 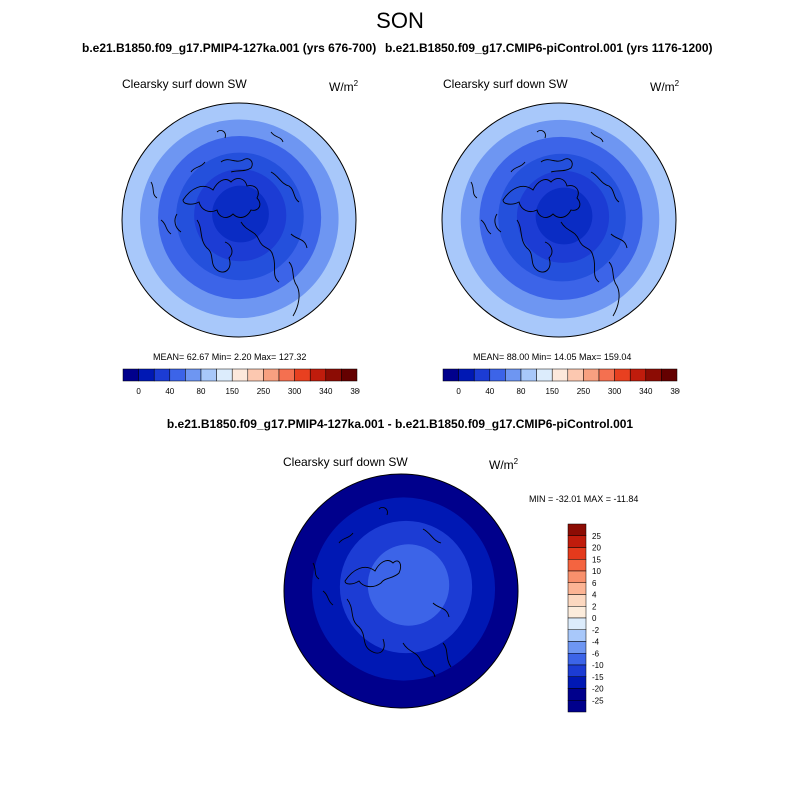 I want to click on left-variable-label: Clearsky surf down SW, so click(x=184, y=84).